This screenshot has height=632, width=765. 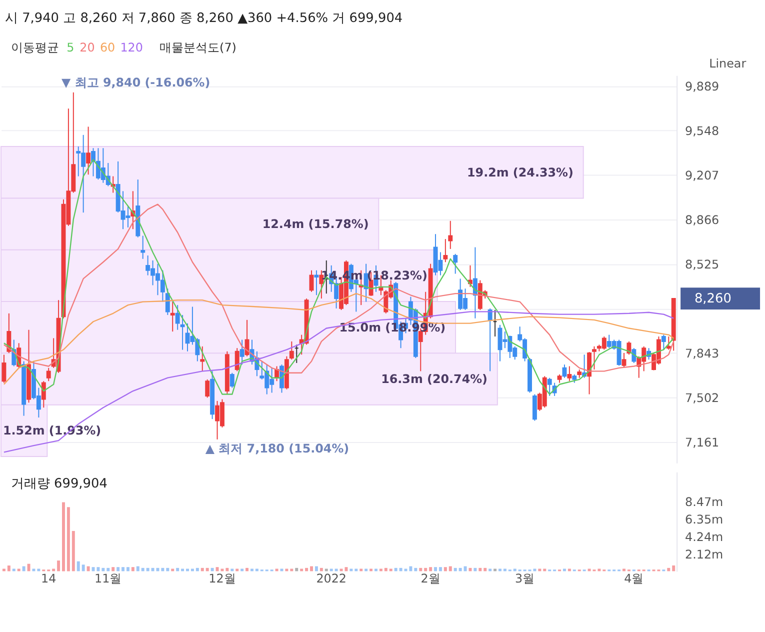 I want to click on y-tick-label: 7,843, so click(x=702, y=353).